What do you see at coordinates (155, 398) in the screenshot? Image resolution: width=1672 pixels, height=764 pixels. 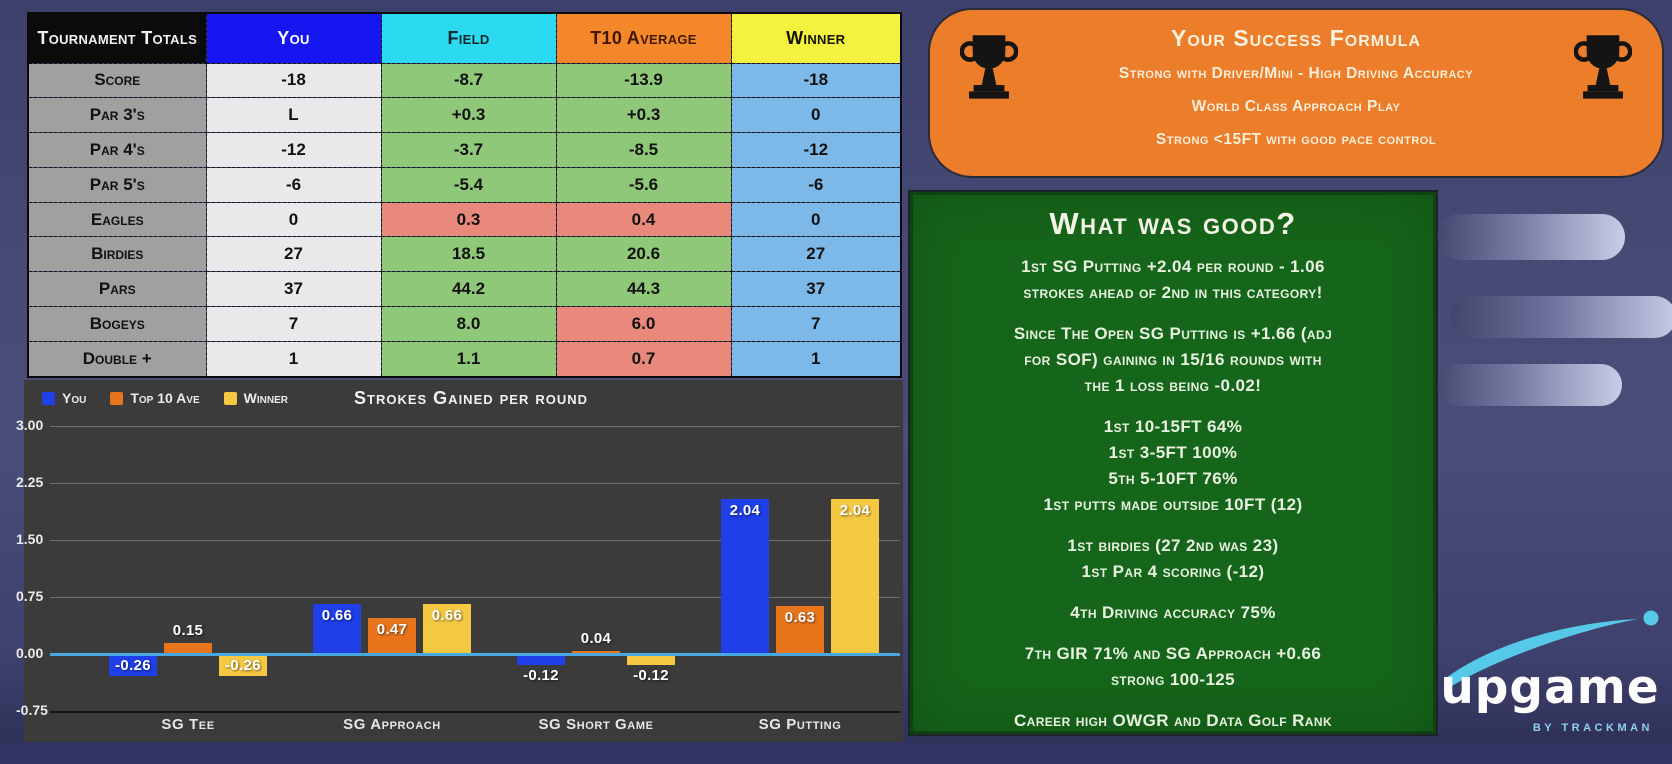 I see `legend-item-top-10-ave: Top 10 Ave` at bounding box center [155, 398].